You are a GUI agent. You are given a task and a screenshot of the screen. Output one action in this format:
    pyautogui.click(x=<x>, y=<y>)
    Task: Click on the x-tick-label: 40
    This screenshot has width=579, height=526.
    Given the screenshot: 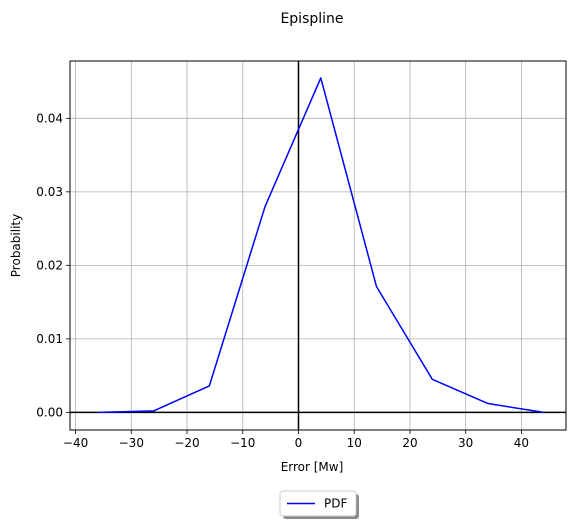 What is the action you would take?
    pyautogui.click(x=521, y=443)
    